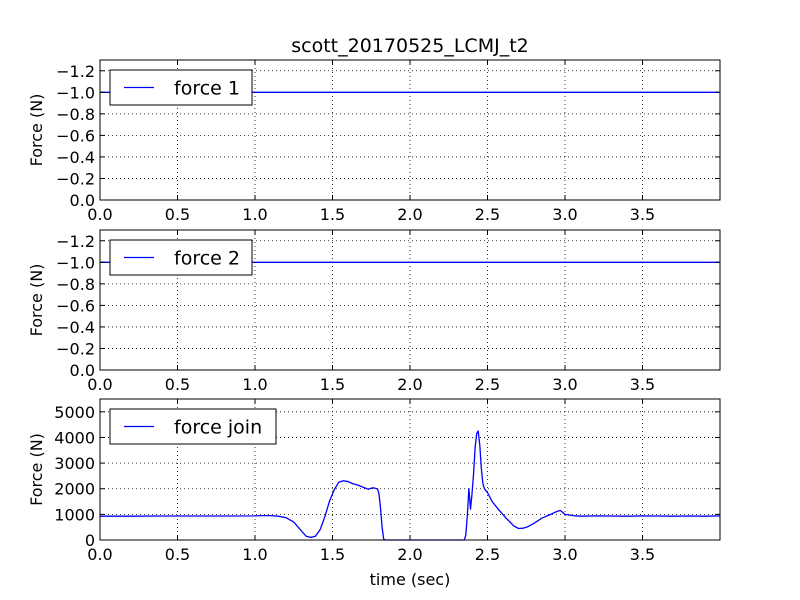 This screenshot has width=800, height=600. What do you see at coordinates (409, 46) in the screenshot?
I see `figure-title: scott_20170525_LCMJ_t2` at bounding box center [409, 46].